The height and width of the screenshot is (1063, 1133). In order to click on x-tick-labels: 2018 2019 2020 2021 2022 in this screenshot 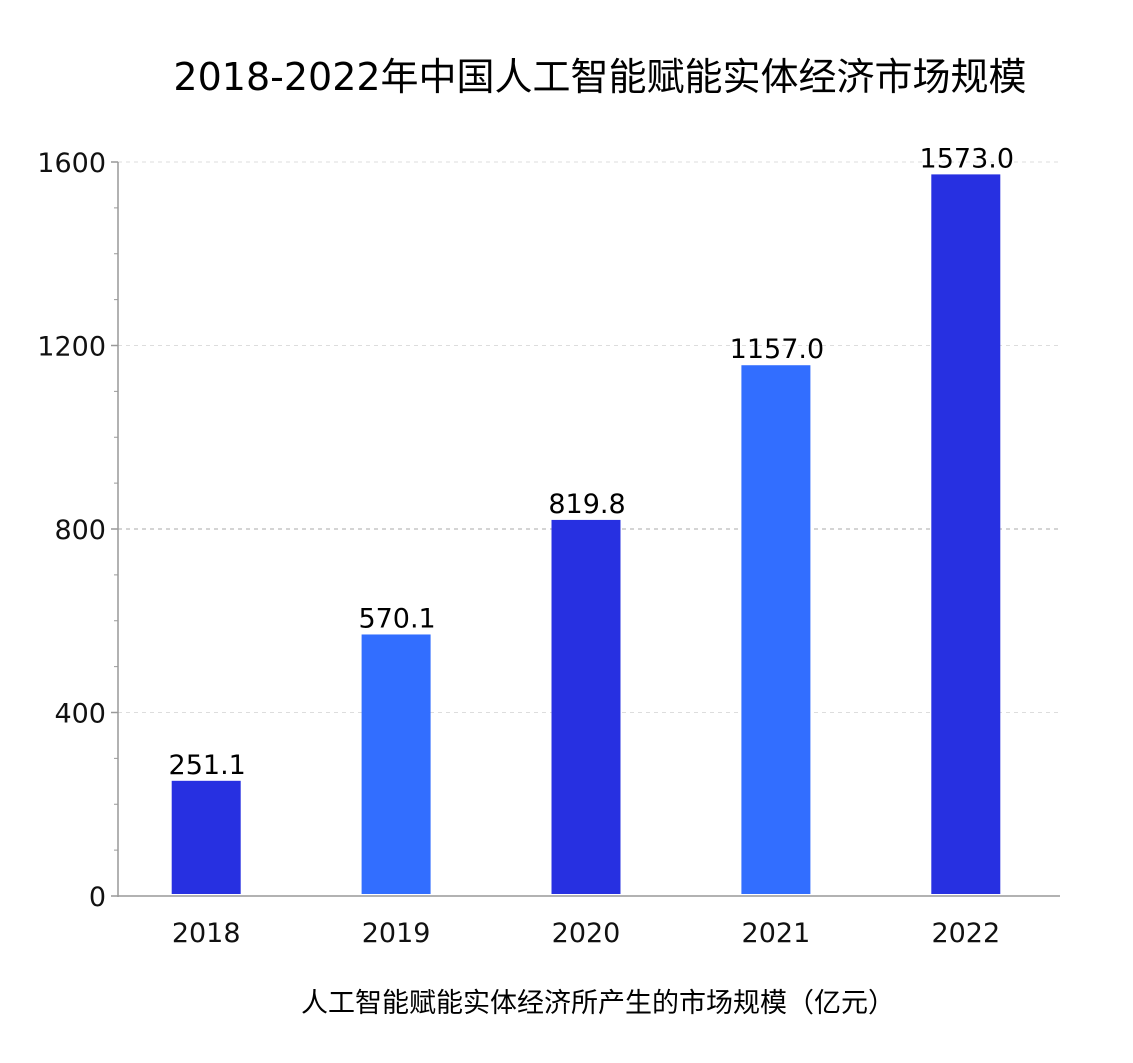, I will do `click(586, 933)`.